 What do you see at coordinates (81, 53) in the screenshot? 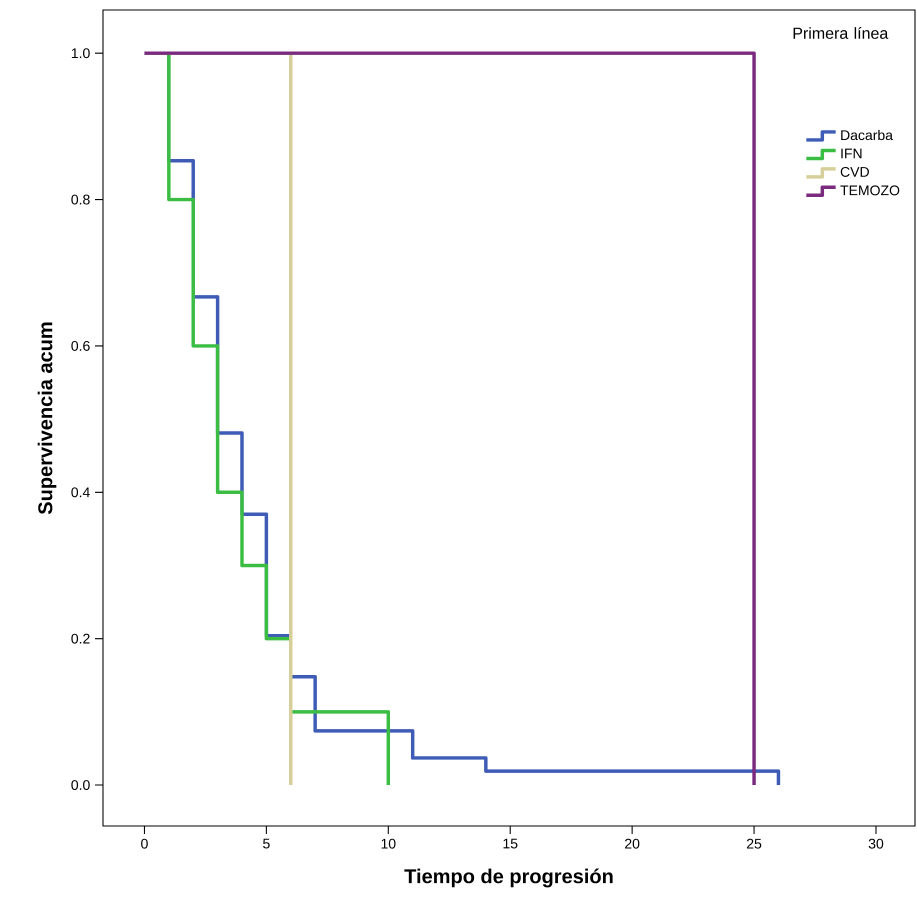
I see `y-tick-label: 1.0` at bounding box center [81, 53].